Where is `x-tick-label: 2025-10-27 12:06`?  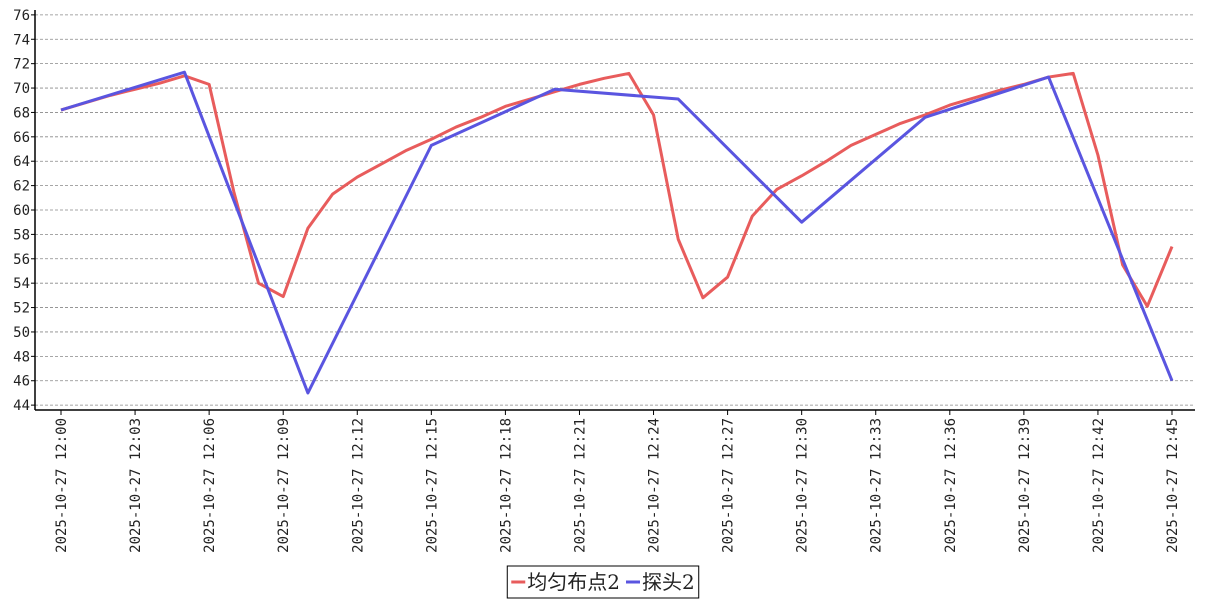 x-tick-label: 2025-10-27 12:06 is located at coordinates (210, 485).